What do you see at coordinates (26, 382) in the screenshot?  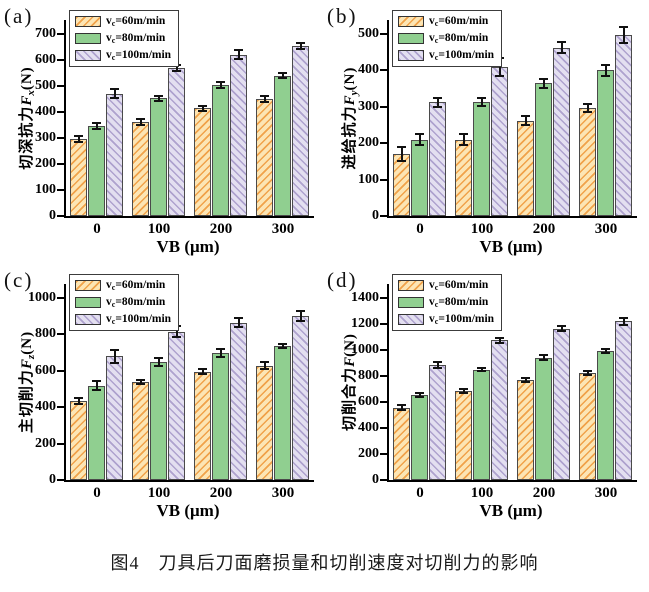 I see `y-axis-label: 主切削力Fz(N)` at bounding box center [26, 382].